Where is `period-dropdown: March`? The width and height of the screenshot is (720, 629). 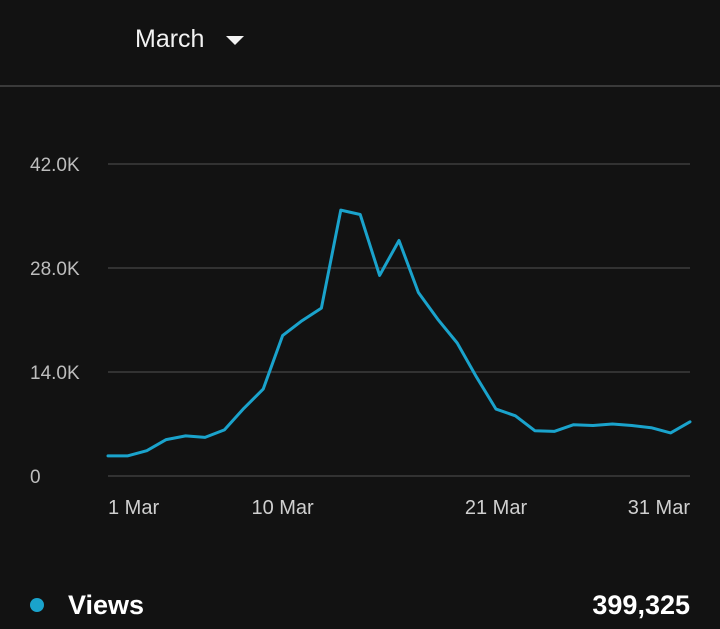
period-dropdown: March is located at coordinates (190, 39).